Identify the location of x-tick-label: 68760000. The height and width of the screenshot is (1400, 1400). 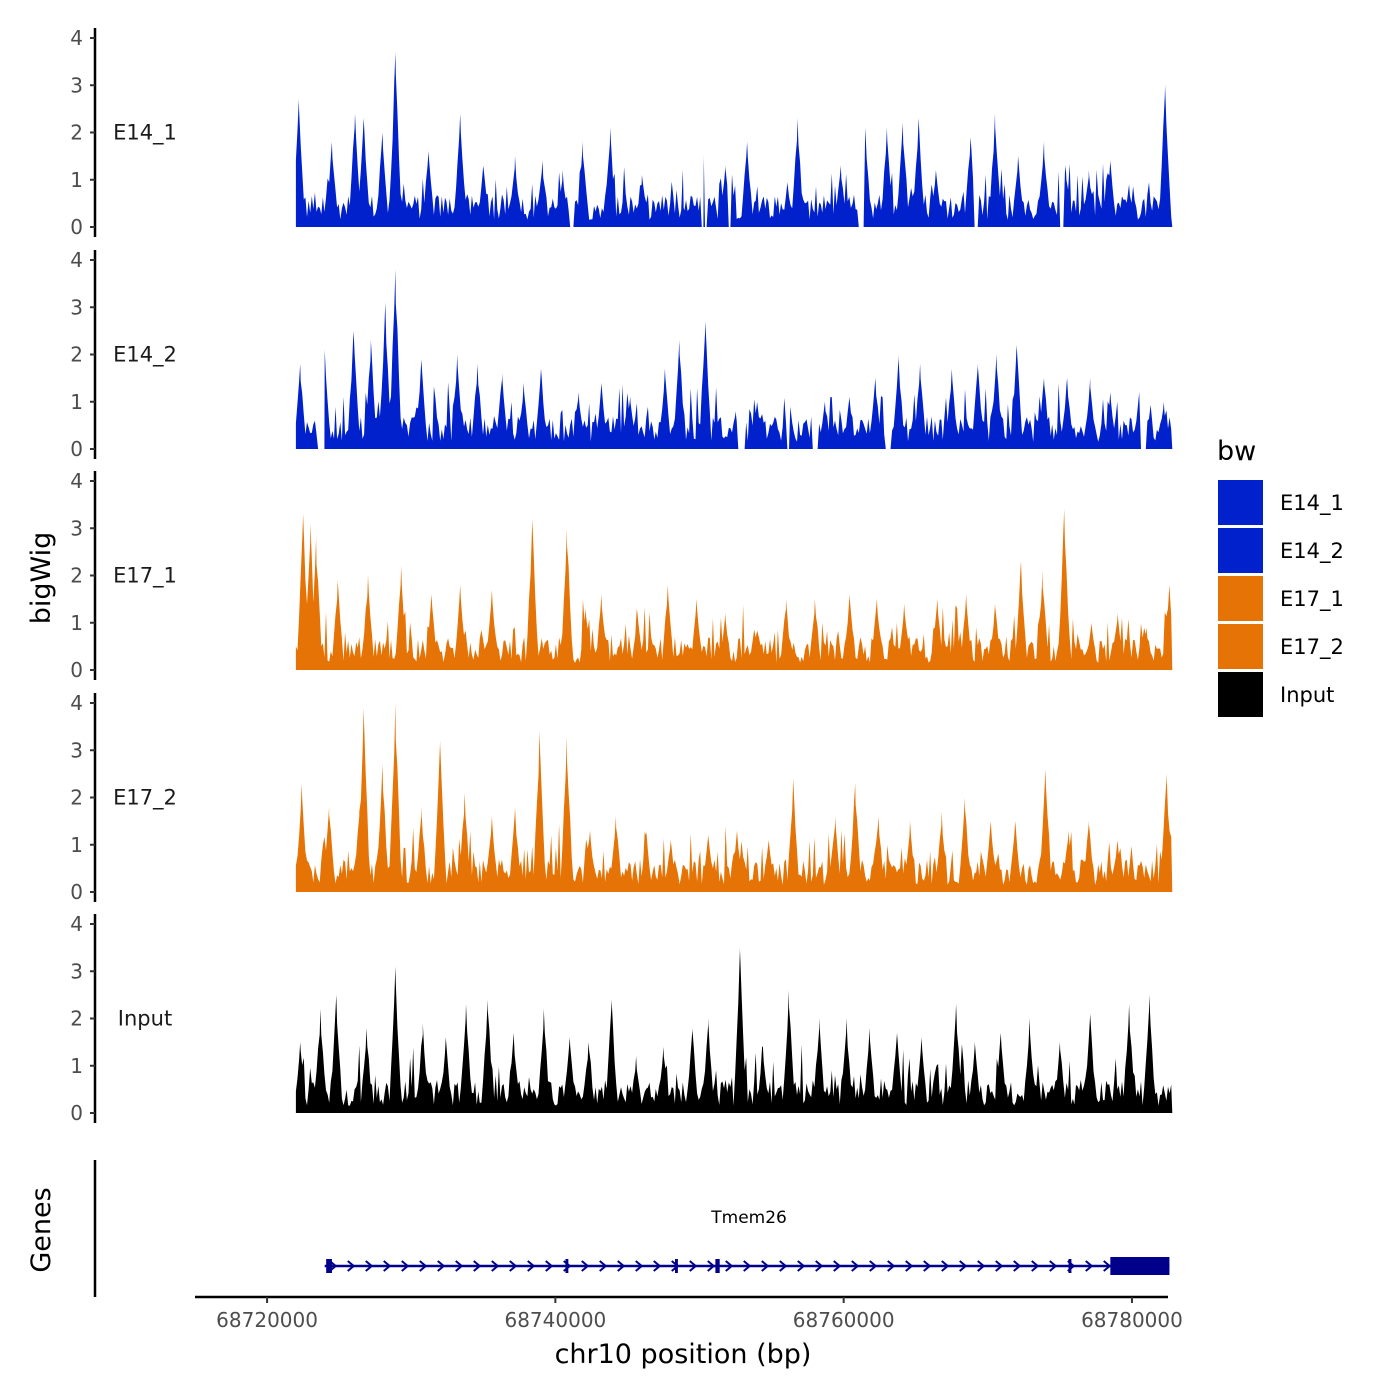
(844, 1320).